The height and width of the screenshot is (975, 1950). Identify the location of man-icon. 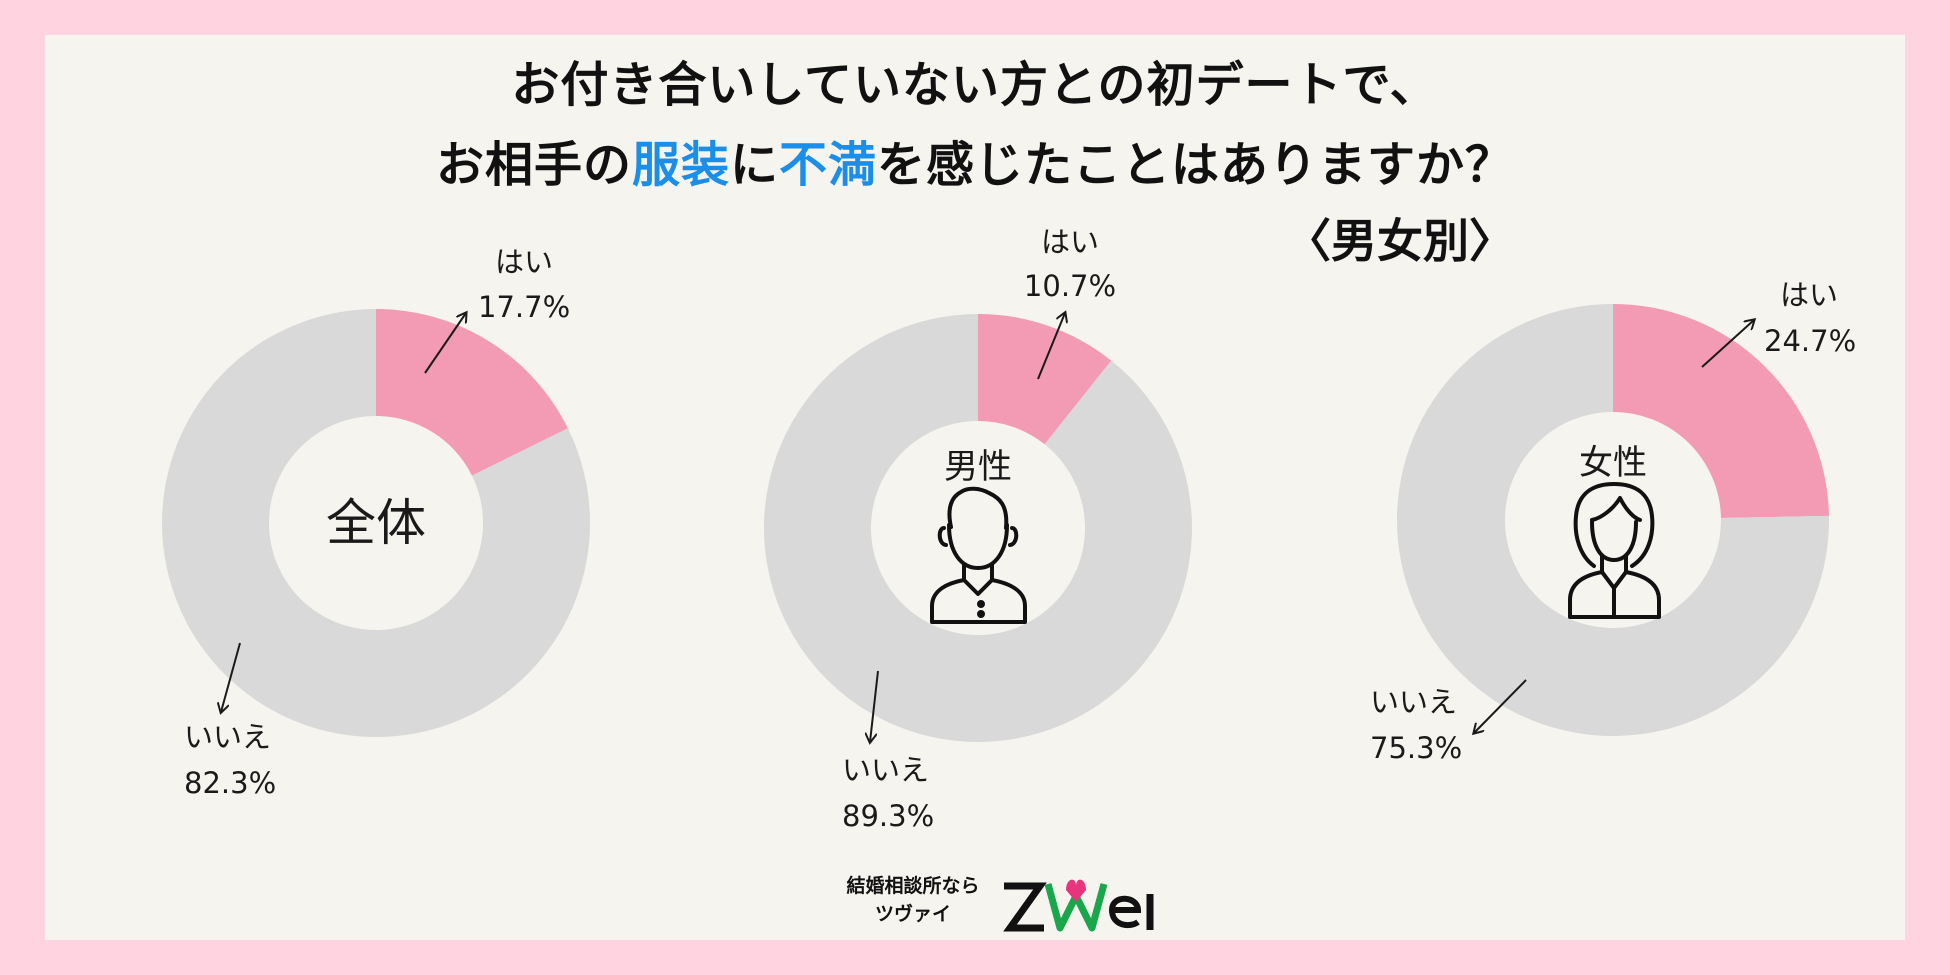
(978, 555).